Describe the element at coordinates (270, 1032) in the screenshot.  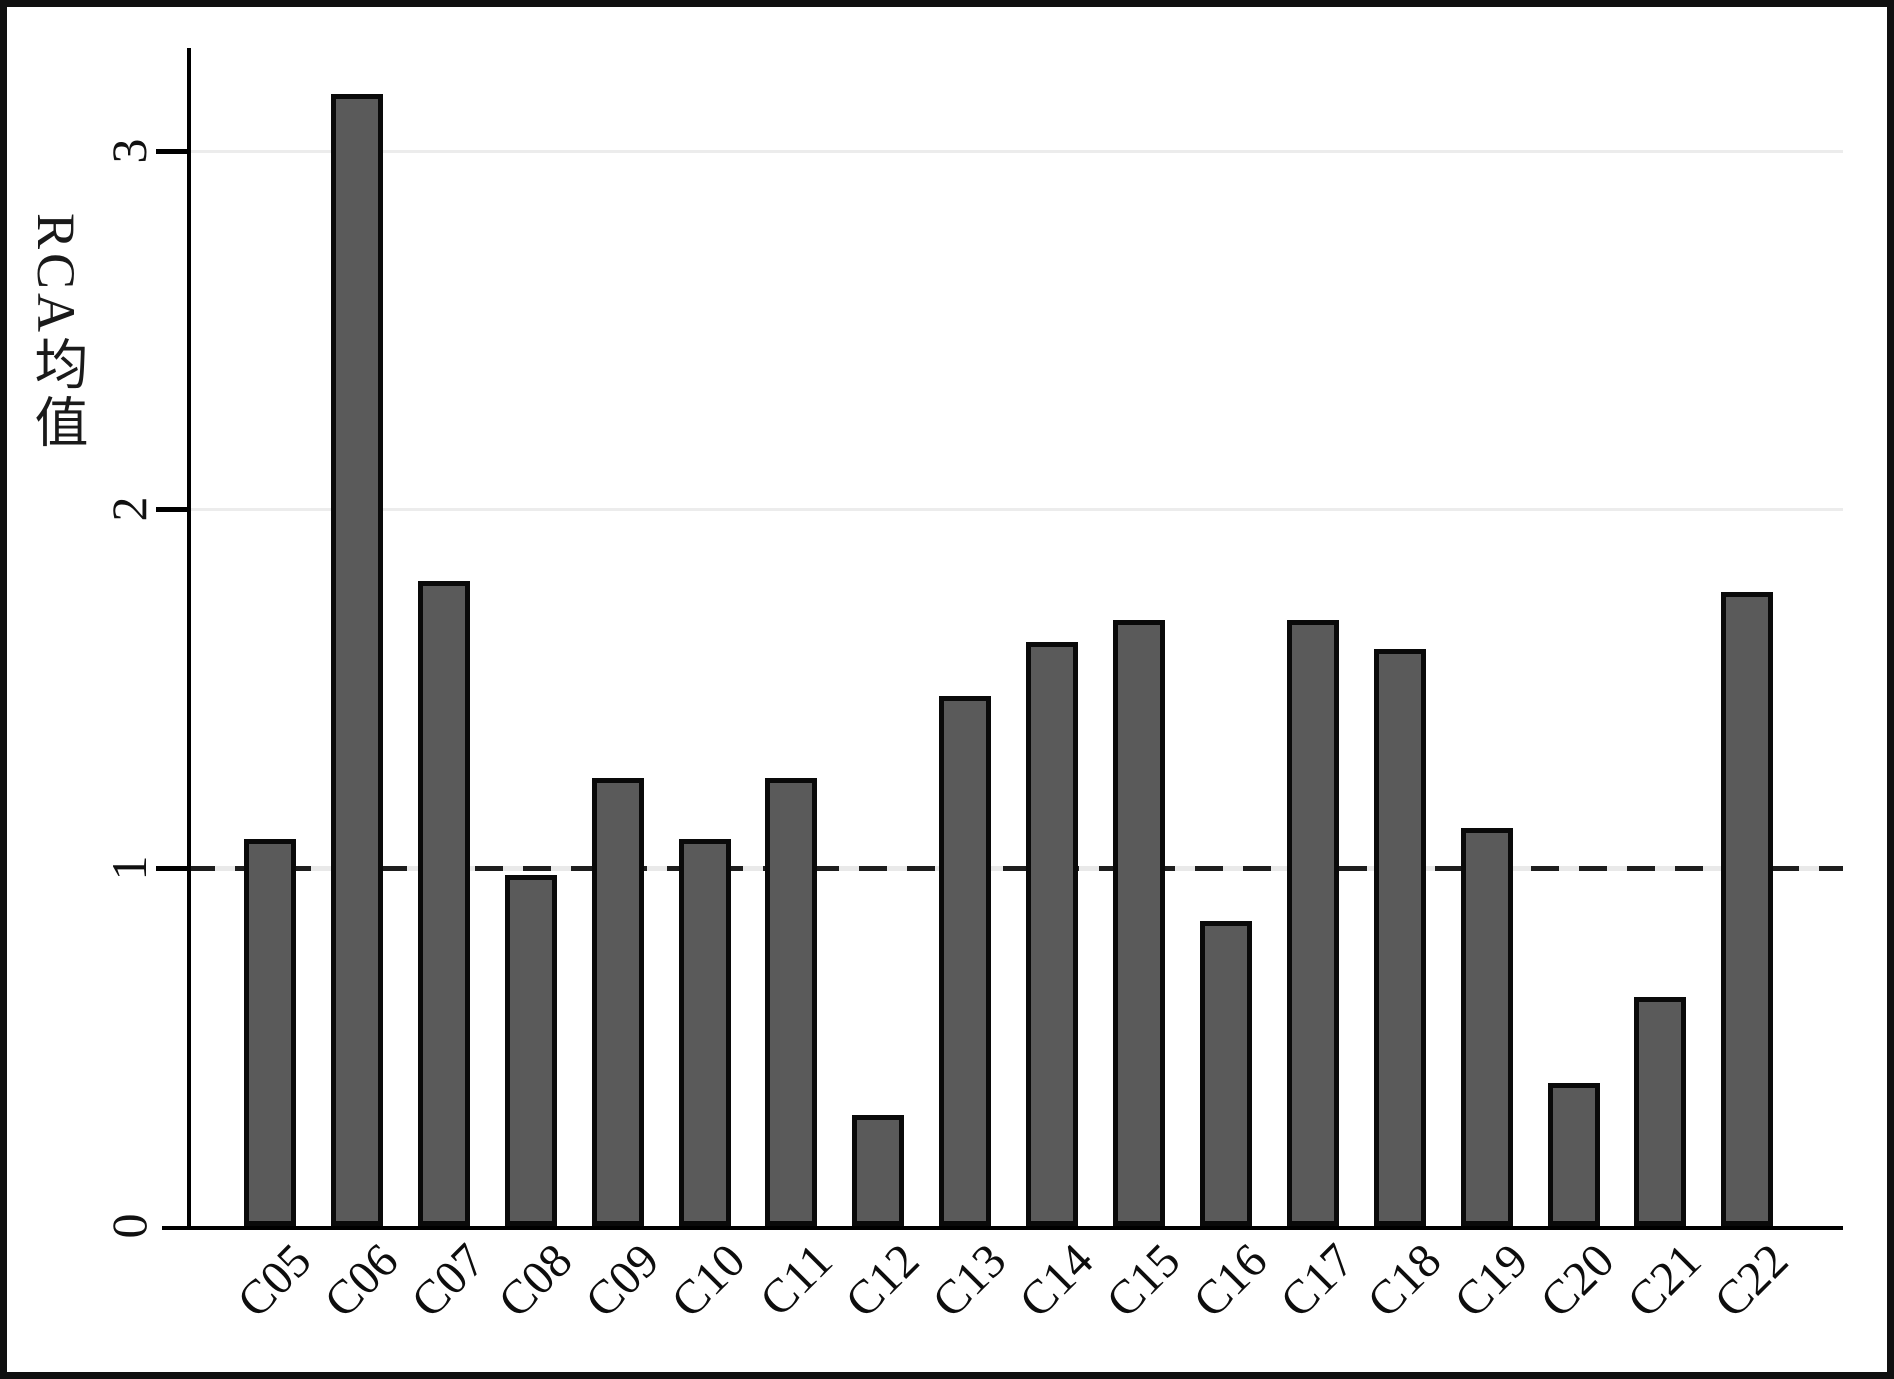
I see `bar-C05` at that location.